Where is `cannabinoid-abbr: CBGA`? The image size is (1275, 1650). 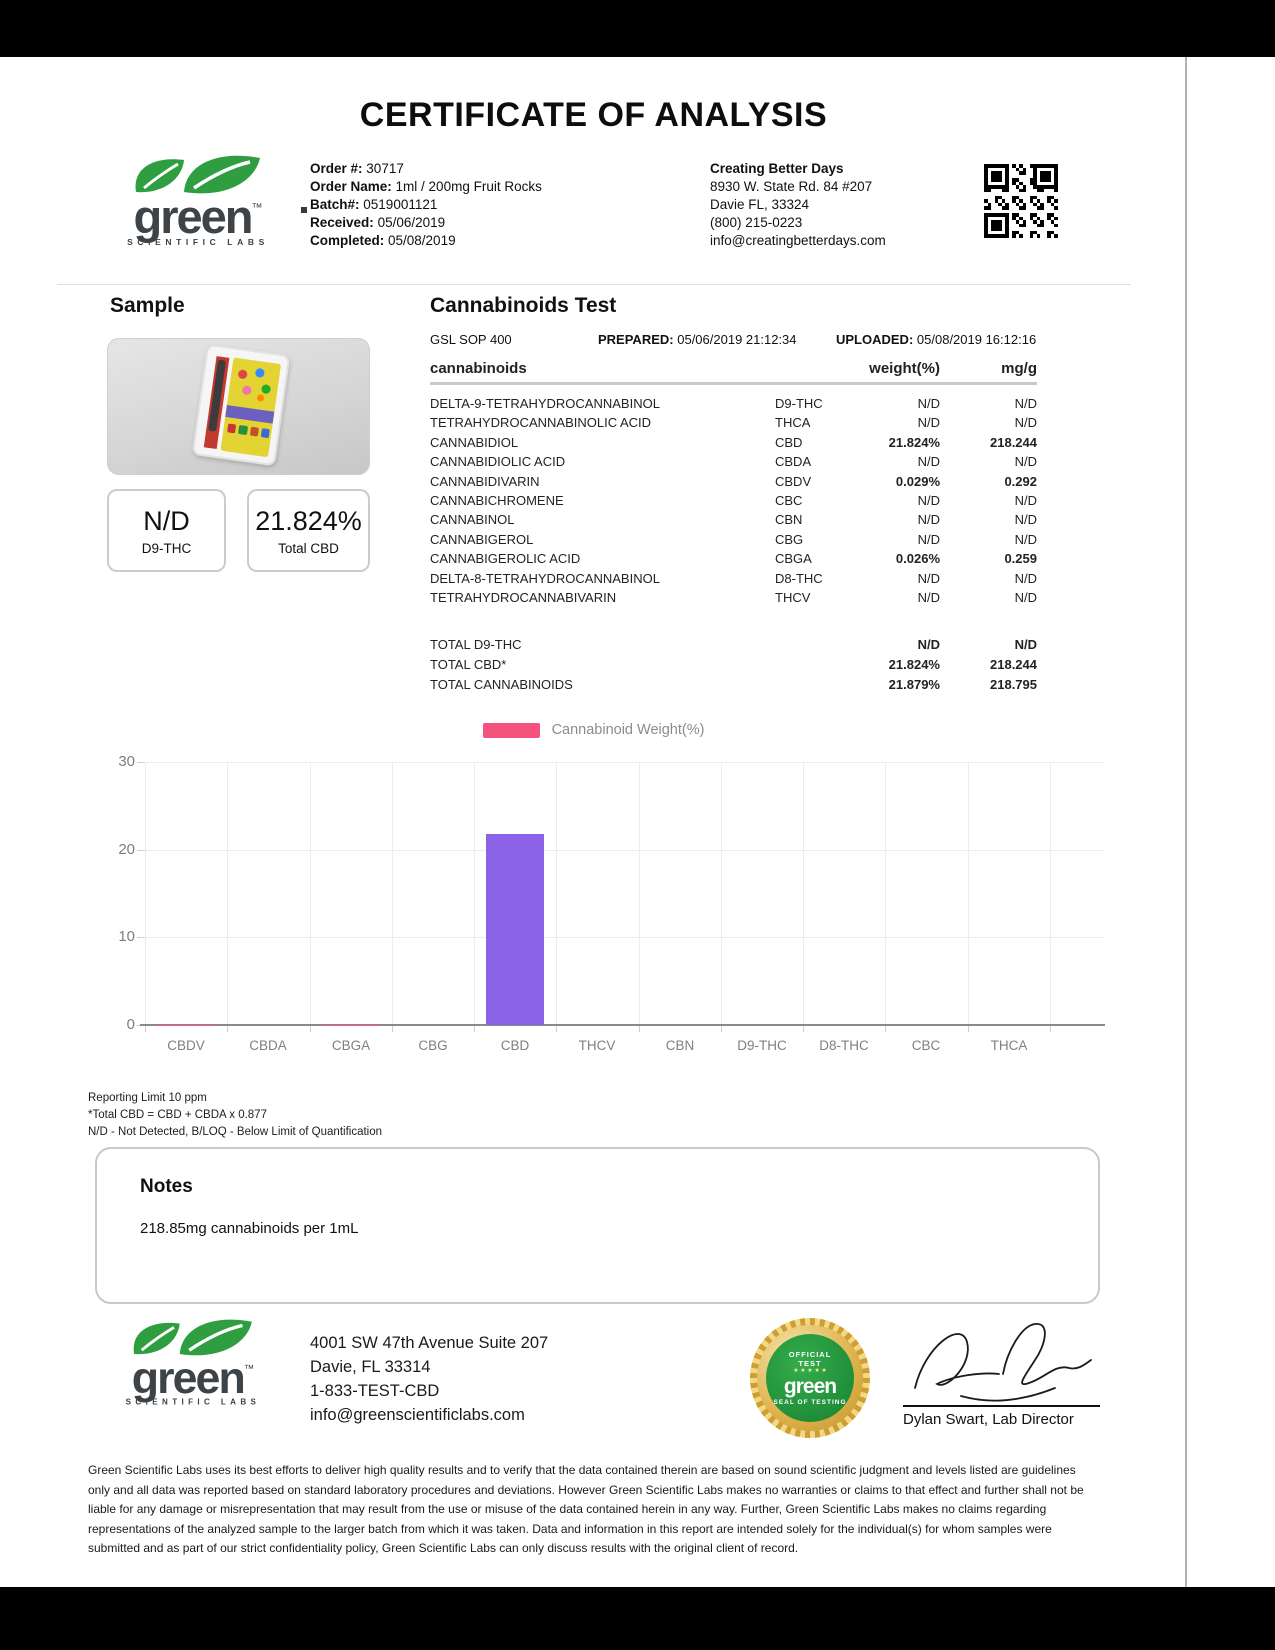 cannabinoid-abbr: CBGA is located at coordinates (793, 559).